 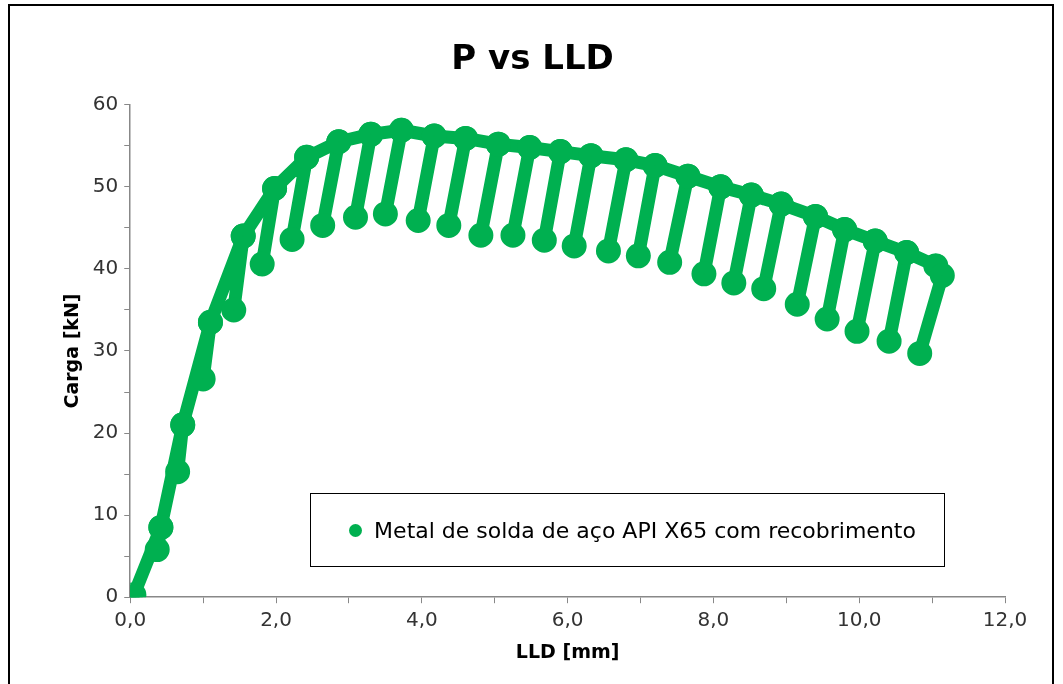 What do you see at coordinates (859, 619) in the screenshot?
I see `x-tick-label: 10,0` at bounding box center [859, 619].